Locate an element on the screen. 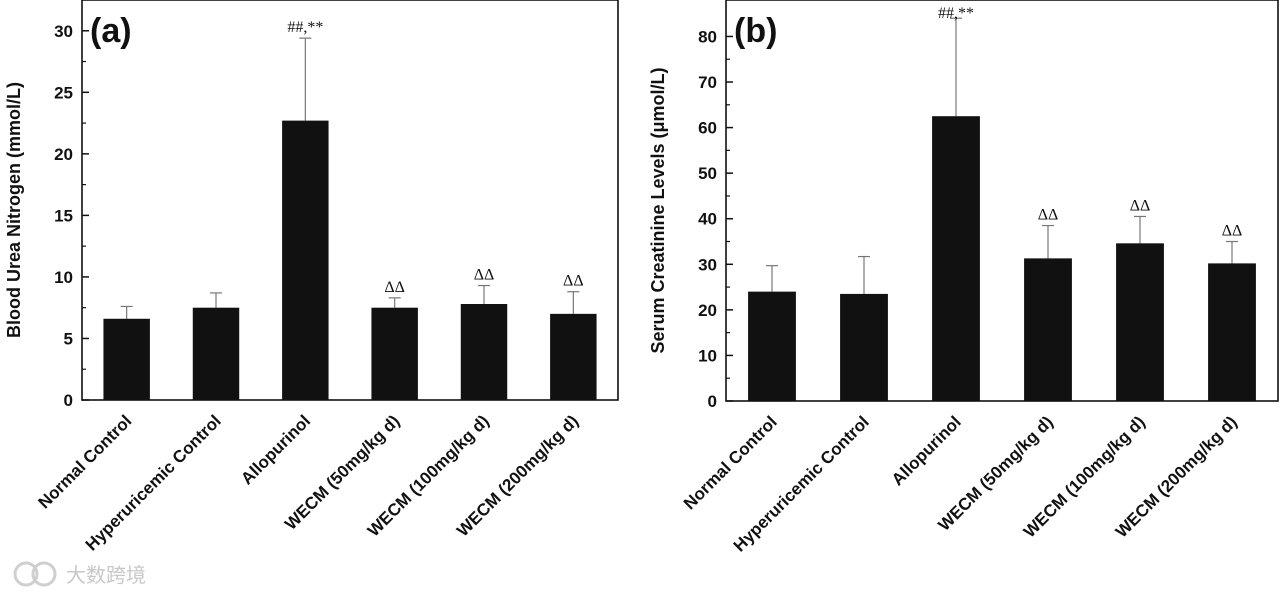 Image resolution: width=1280 pixels, height=598 pixels. y-tick-label: 50 is located at coordinates (707, 173).